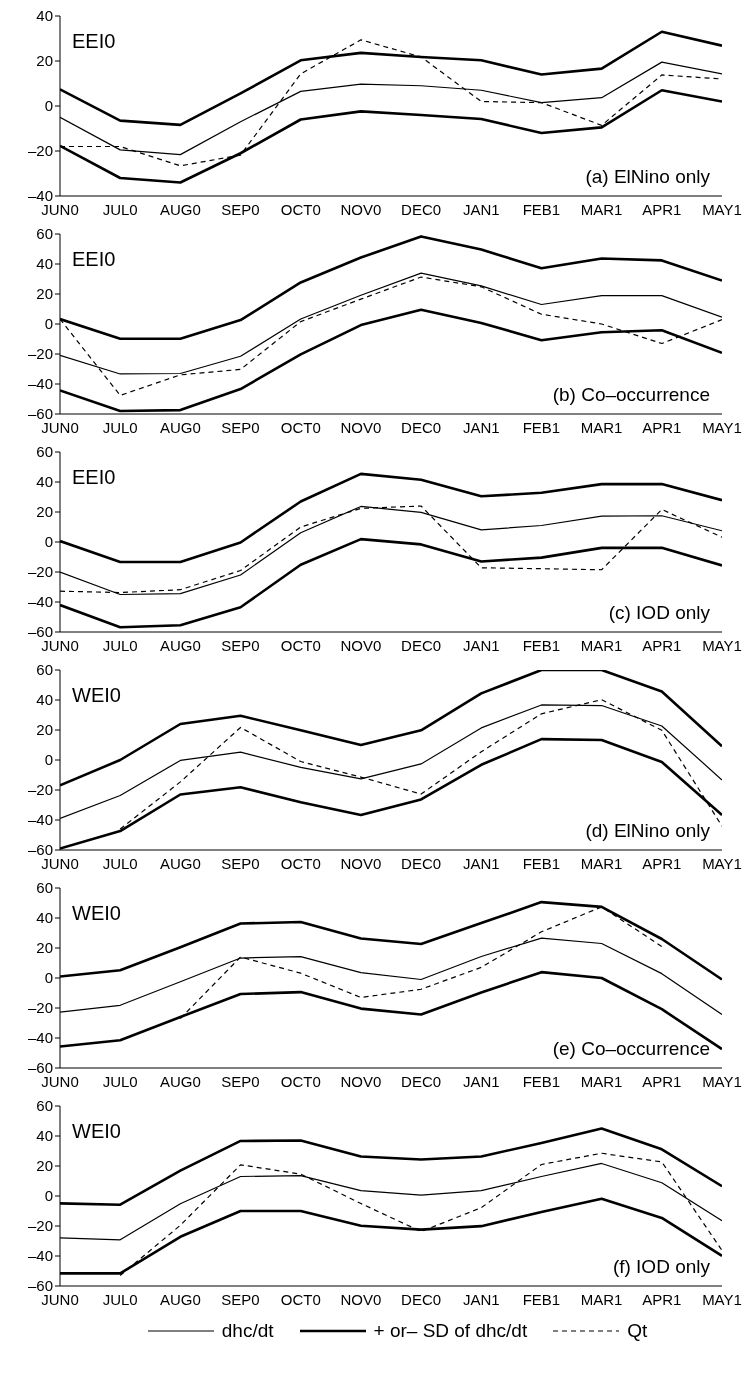 Image resolution: width=755 pixels, height=1377 pixels. Describe the element at coordinates (450, 1331) in the screenshot. I see `legend-label: + or– SD of dhc/dt` at that location.